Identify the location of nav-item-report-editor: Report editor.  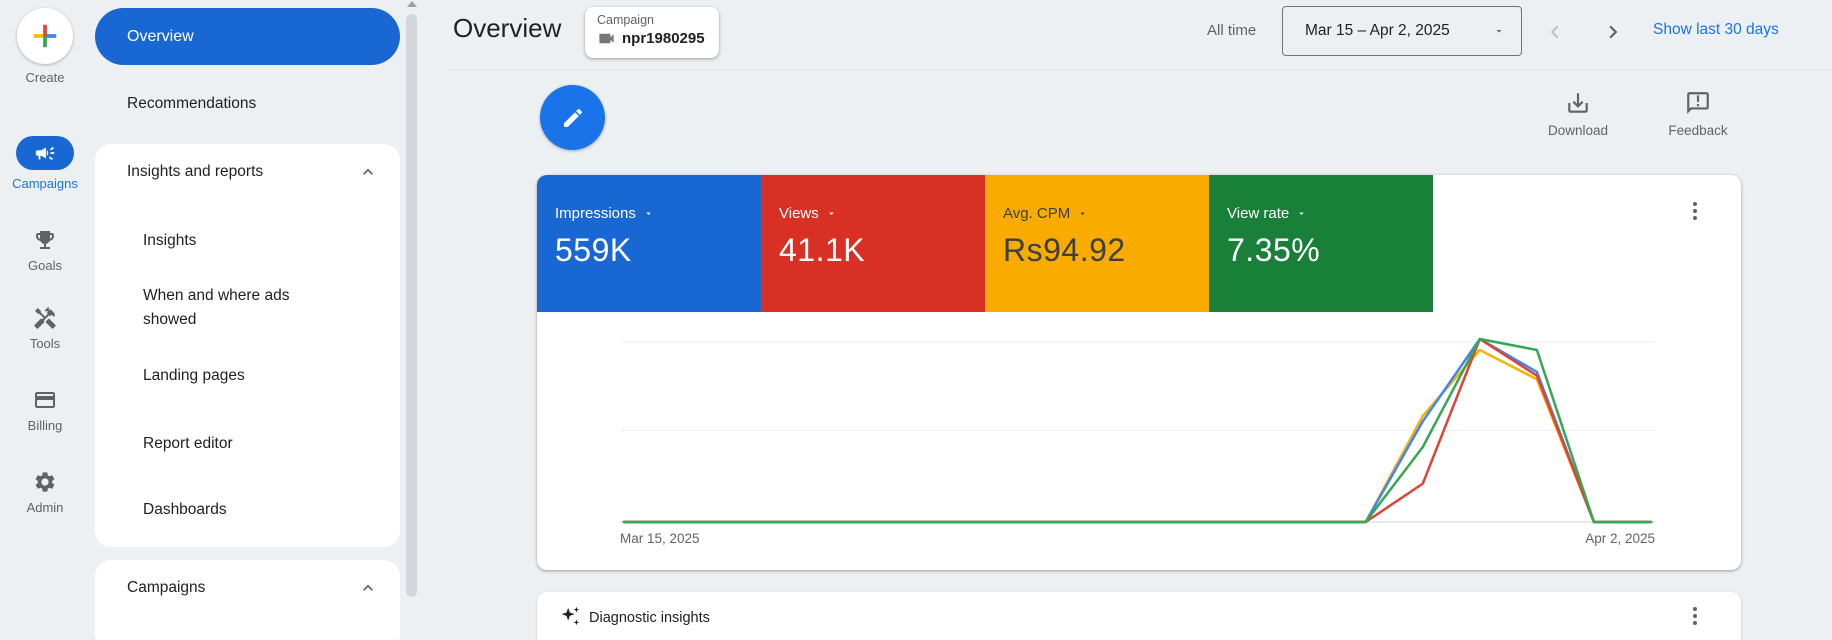
(188, 443).